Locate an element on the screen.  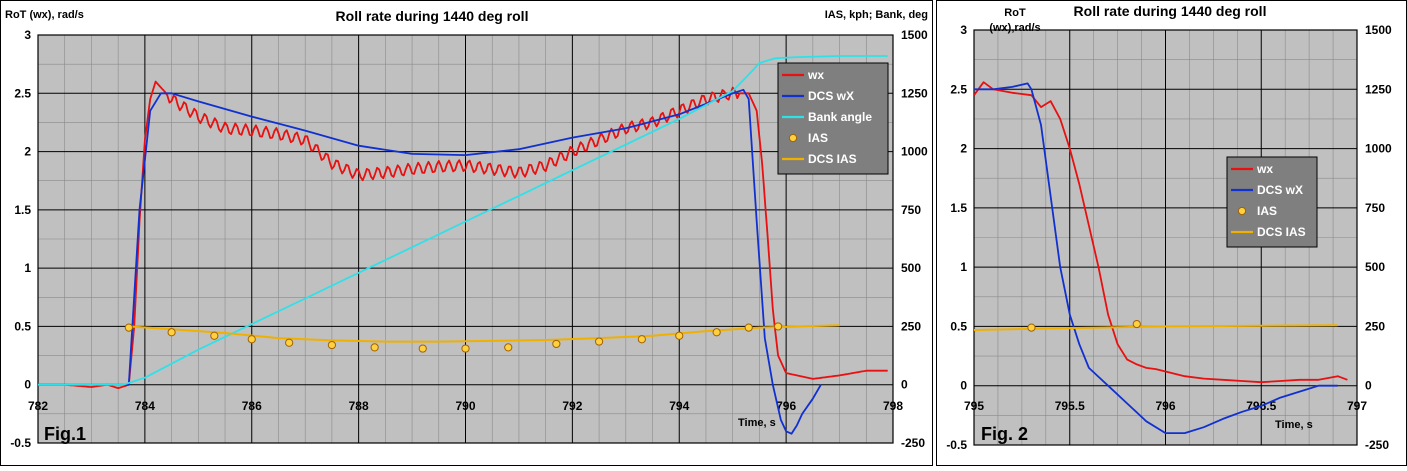
figure-label: Fig.1 is located at coordinates (65, 434).